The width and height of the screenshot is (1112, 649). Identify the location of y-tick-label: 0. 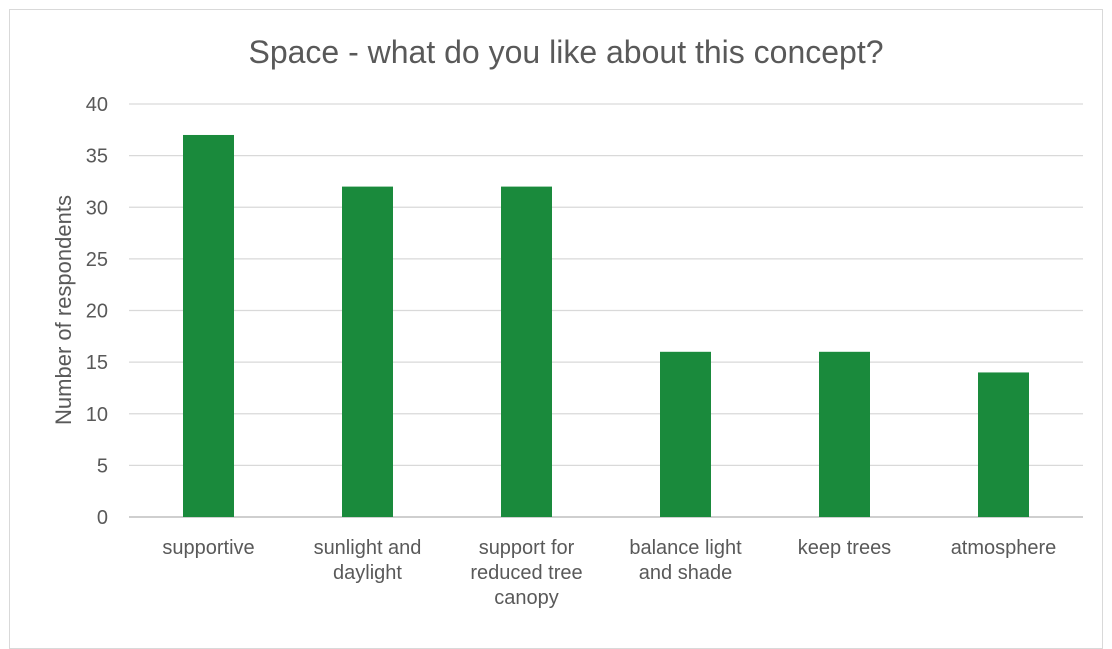
(102, 518).